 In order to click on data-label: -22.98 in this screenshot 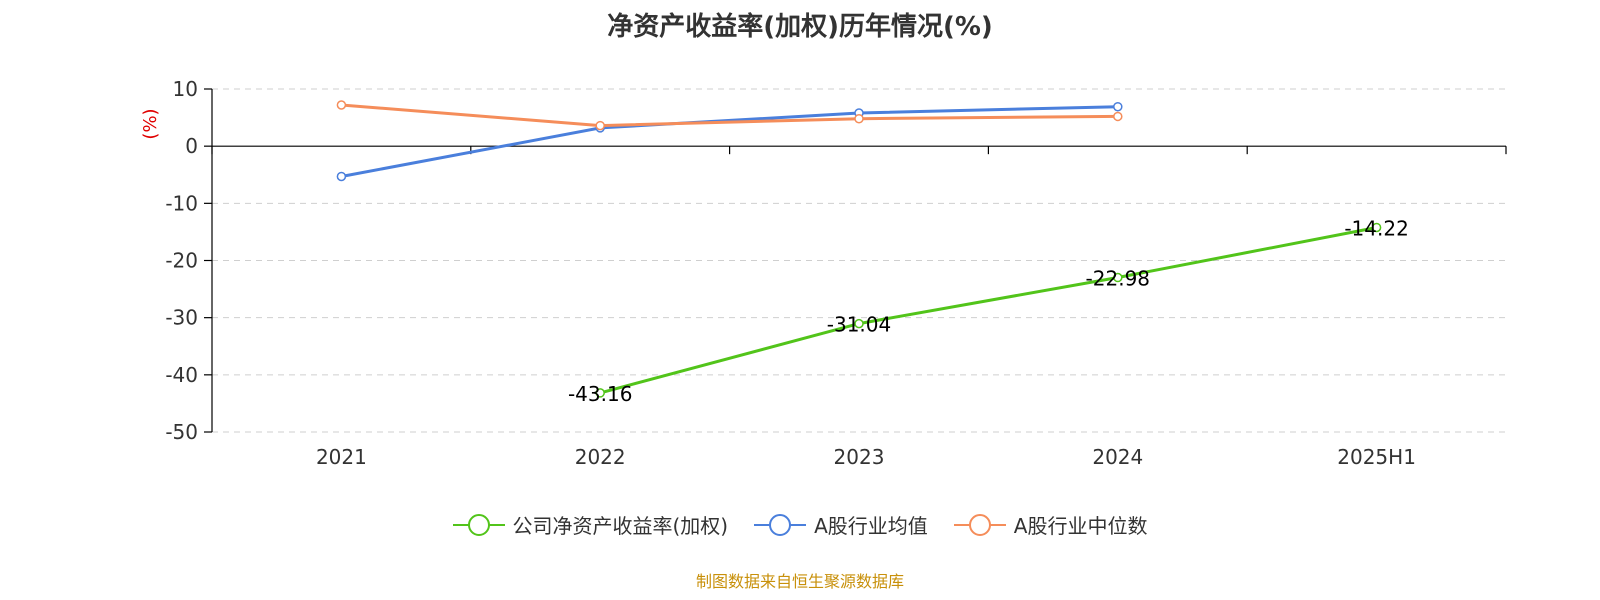, I will do `click(1118, 279)`.